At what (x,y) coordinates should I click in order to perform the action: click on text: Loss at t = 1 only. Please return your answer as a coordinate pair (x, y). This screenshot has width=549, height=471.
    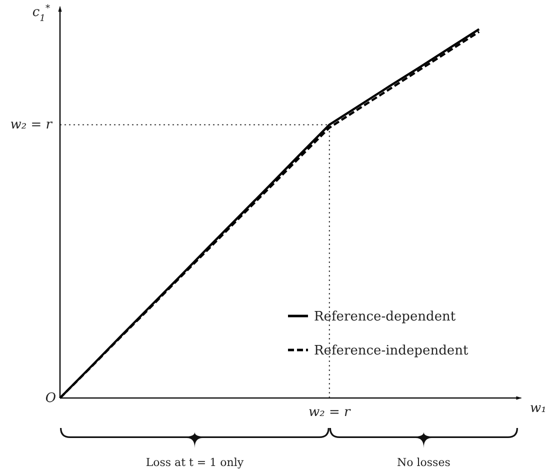
    Looking at the image, I should click on (195, 462).